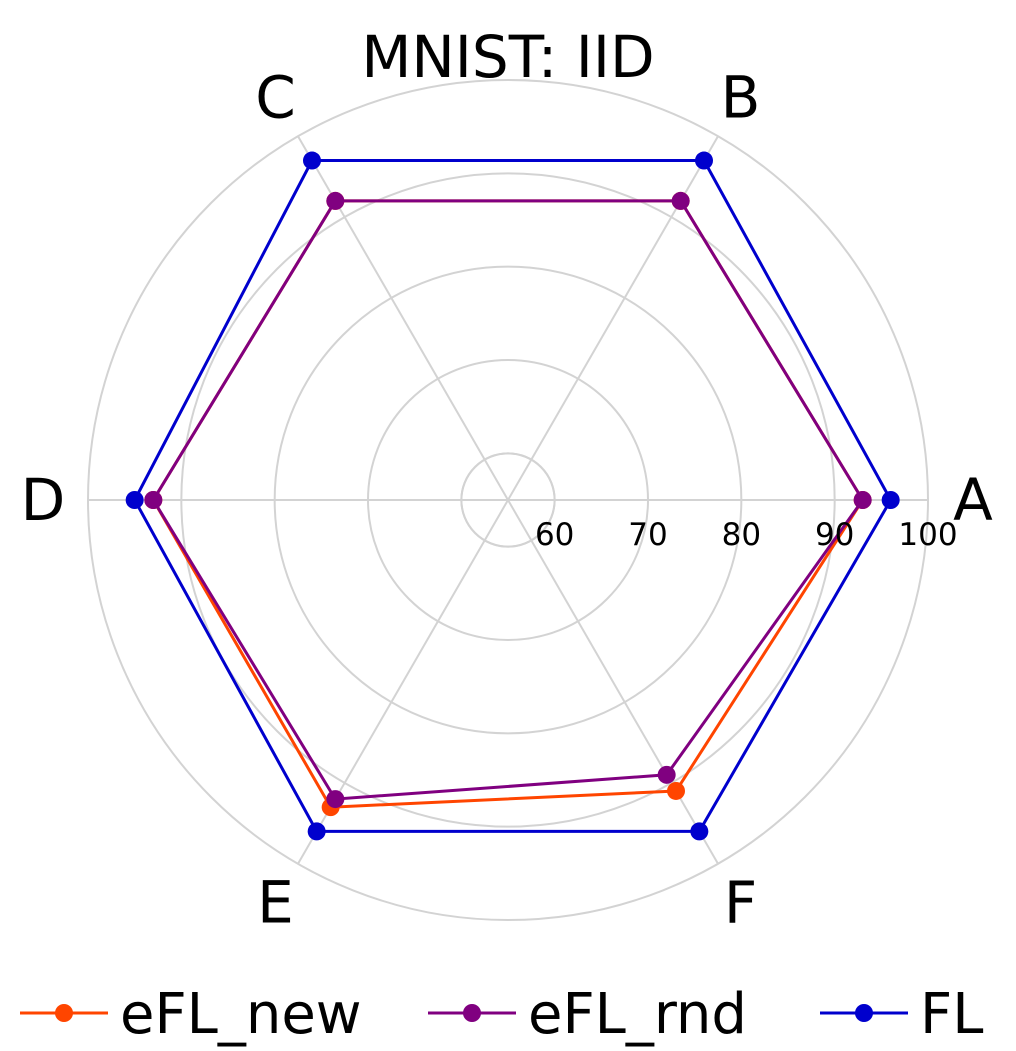  I want to click on data-point-eFL_rnd-F, so click(666, 774).